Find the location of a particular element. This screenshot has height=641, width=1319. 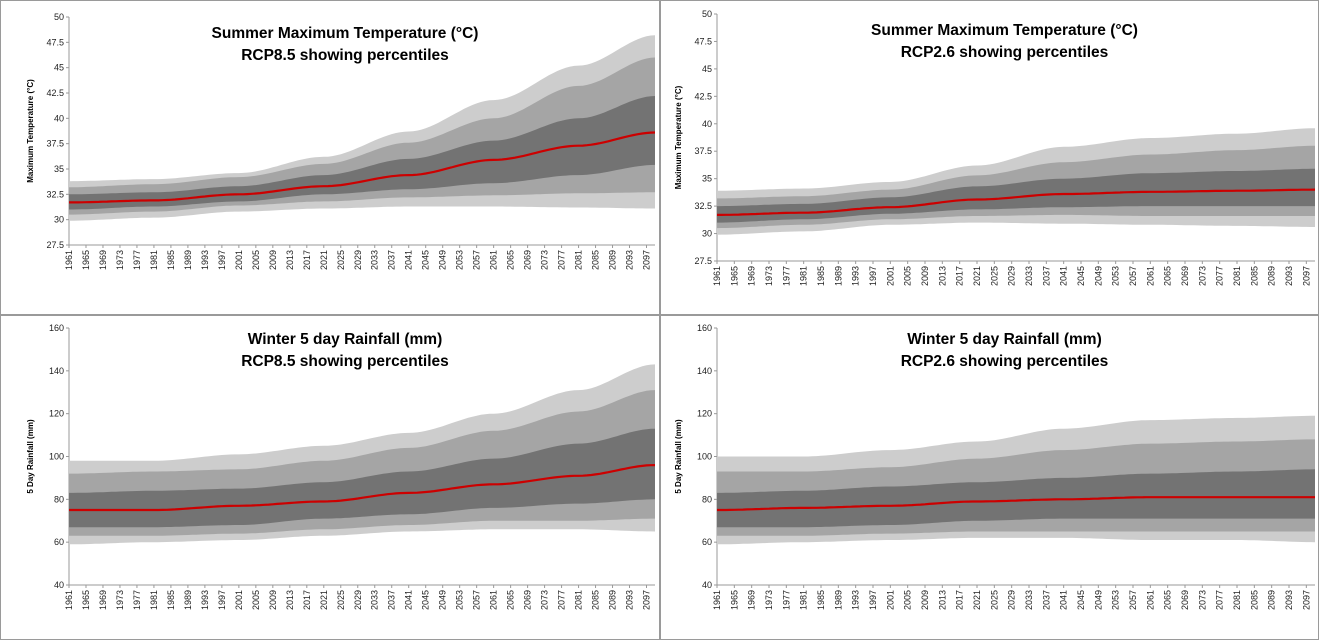

y-tick-label: 32.5 is located at coordinates (703, 206).